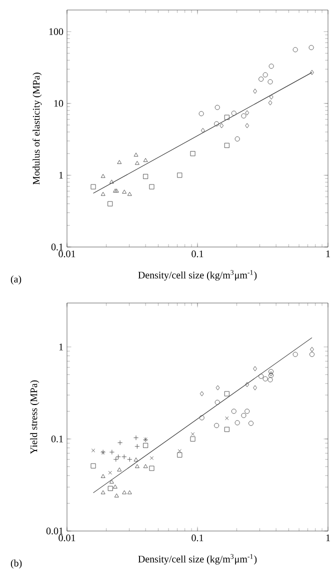 The width and height of the screenshot is (333, 571). I want to click on y-tick-label: 100, so click(56, 31).